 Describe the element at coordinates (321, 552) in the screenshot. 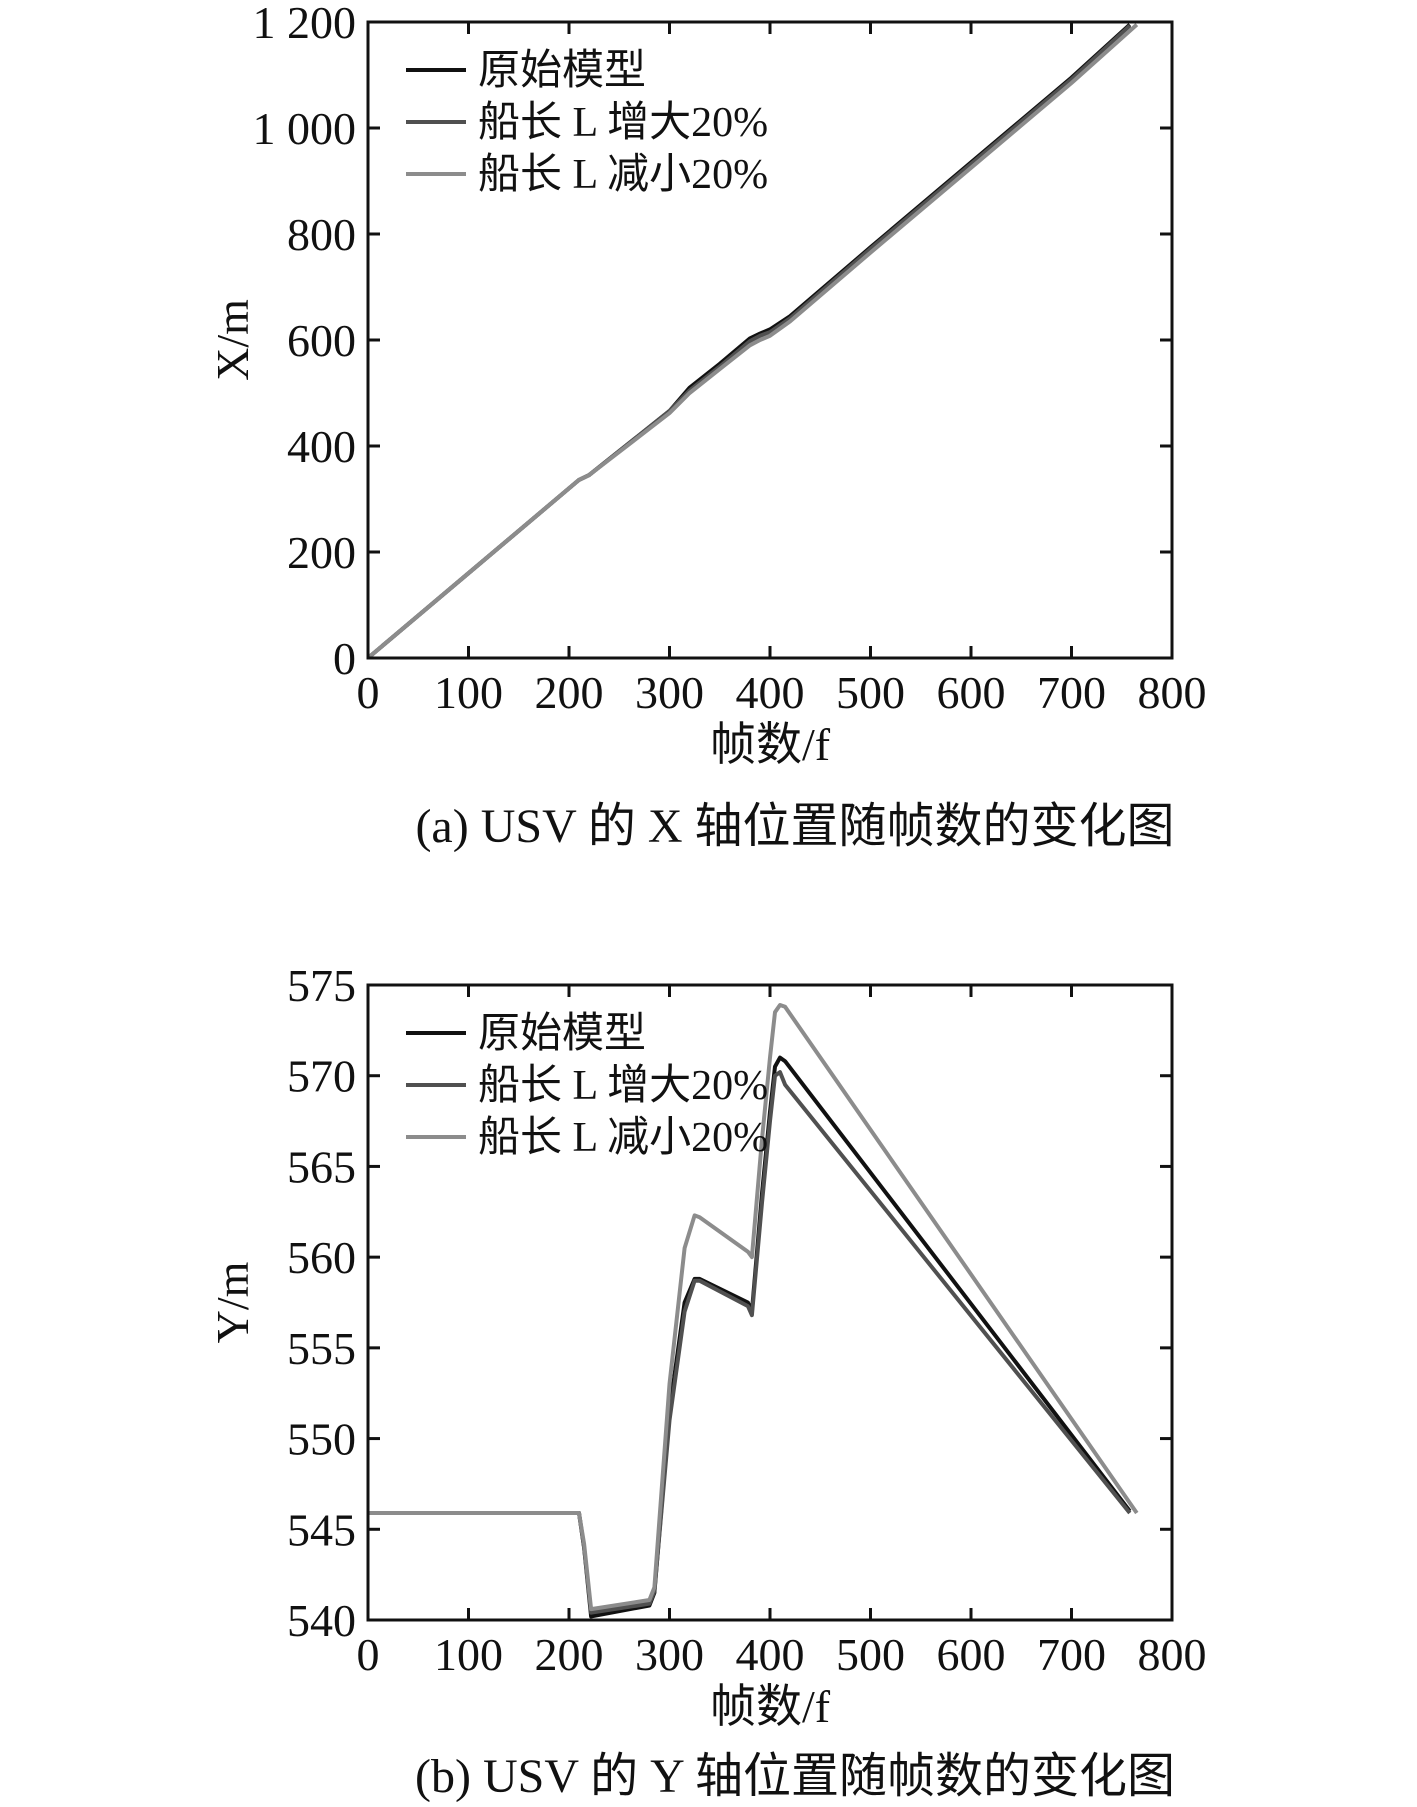

I see `y-tick-label: 200` at that location.